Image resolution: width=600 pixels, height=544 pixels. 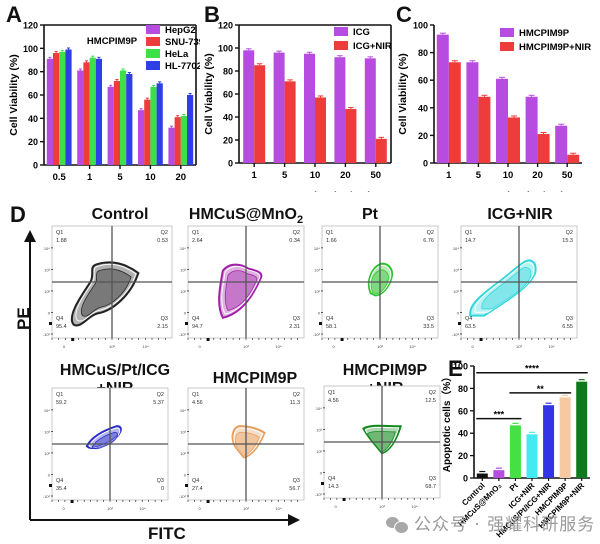 I want to click on x-tick-label: 10, so click(x=508, y=175).